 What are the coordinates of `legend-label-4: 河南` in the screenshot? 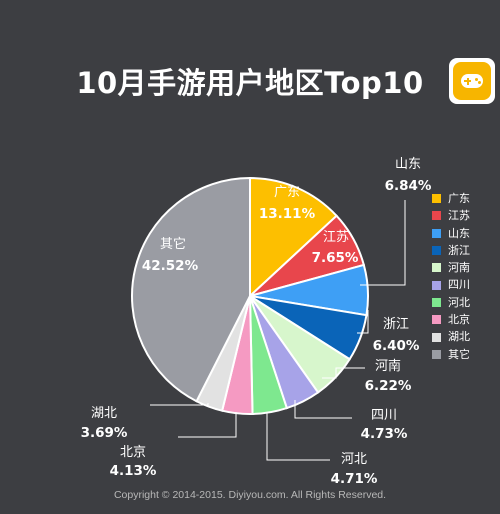 It's located at (459, 268).